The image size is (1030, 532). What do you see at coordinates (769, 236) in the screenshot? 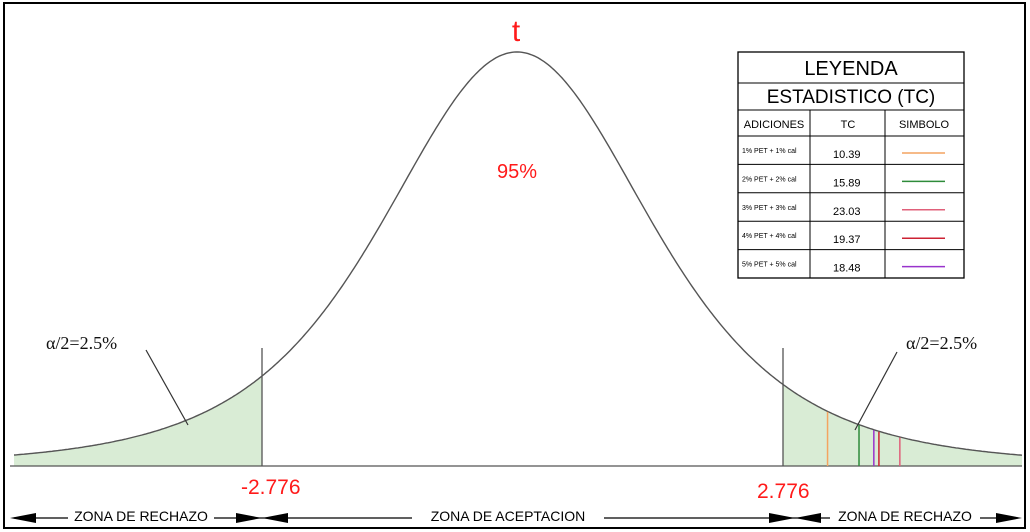
I see `legend-row-label: 4% PET + 4% cal` at bounding box center [769, 236].